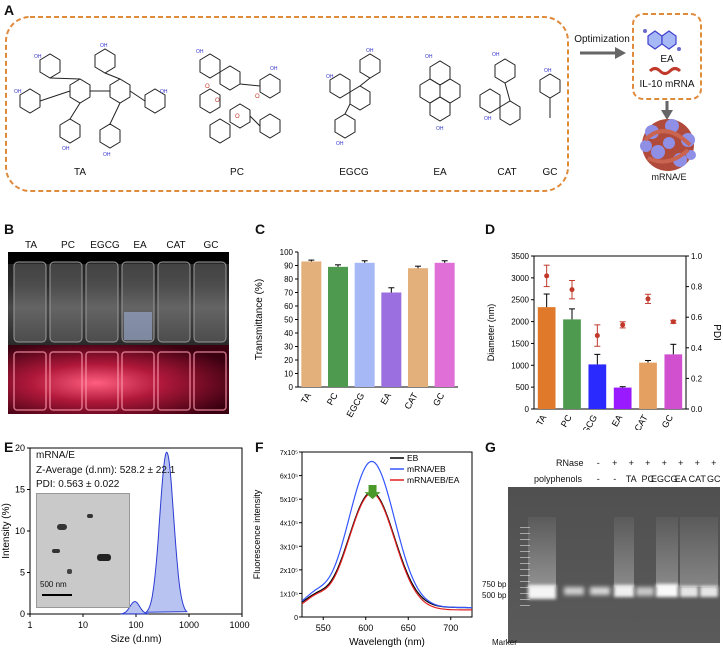 The height and width of the screenshot is (655, 723). What do you see at coordinates (22, 614) in the screenshot?
I see `e-ytick-label: 0` at bounding box center [22, 614].